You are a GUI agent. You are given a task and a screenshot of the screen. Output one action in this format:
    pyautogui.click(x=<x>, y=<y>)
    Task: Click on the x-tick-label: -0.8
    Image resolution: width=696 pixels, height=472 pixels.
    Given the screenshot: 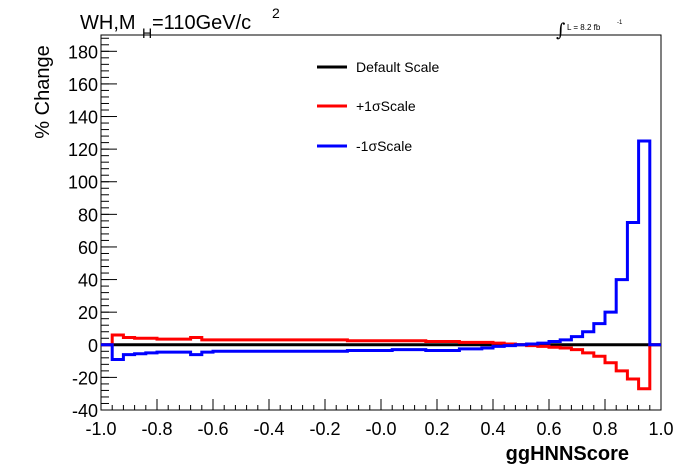 What is the action you would take?
    pyautogui.click(x=156, y=429)
    